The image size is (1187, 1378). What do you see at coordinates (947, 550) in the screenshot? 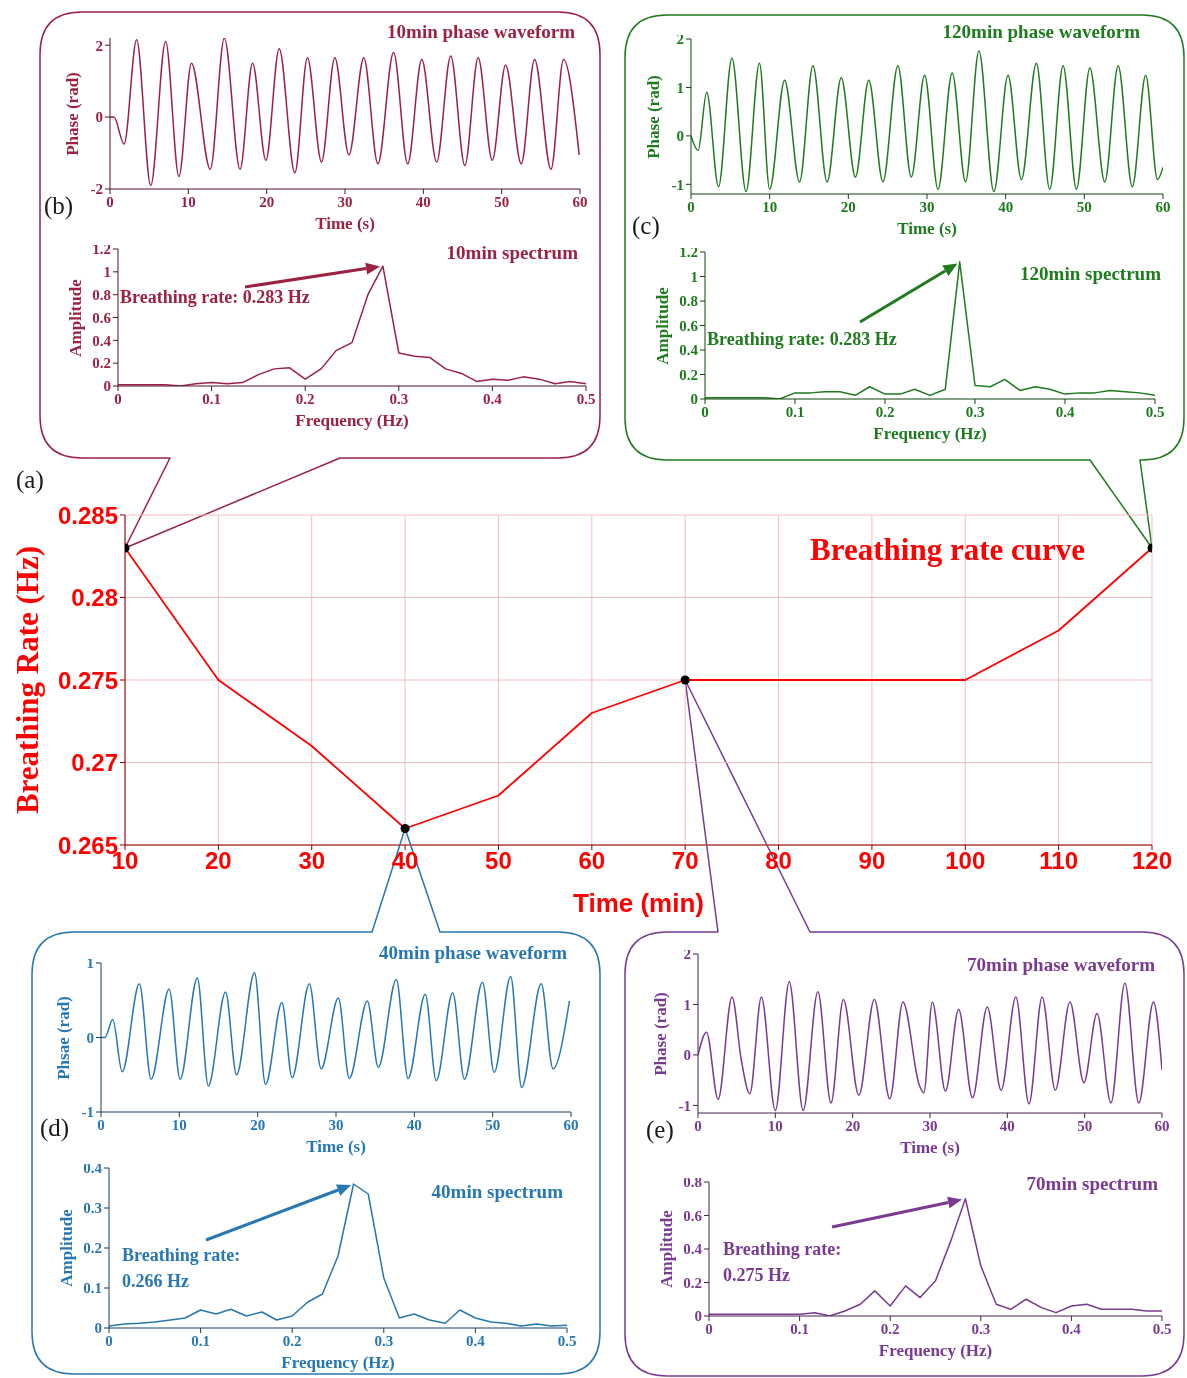
I see `text: Breathing rate curve` at bounding box center [947, 550].